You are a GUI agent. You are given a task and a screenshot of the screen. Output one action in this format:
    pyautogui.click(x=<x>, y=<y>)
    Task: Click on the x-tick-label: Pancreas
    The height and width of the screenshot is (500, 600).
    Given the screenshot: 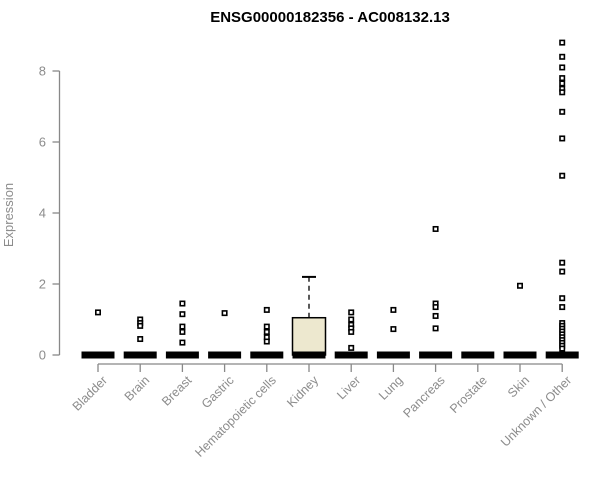 What is the action you would take?
    pyautogui.click(x=423, y=396)
    